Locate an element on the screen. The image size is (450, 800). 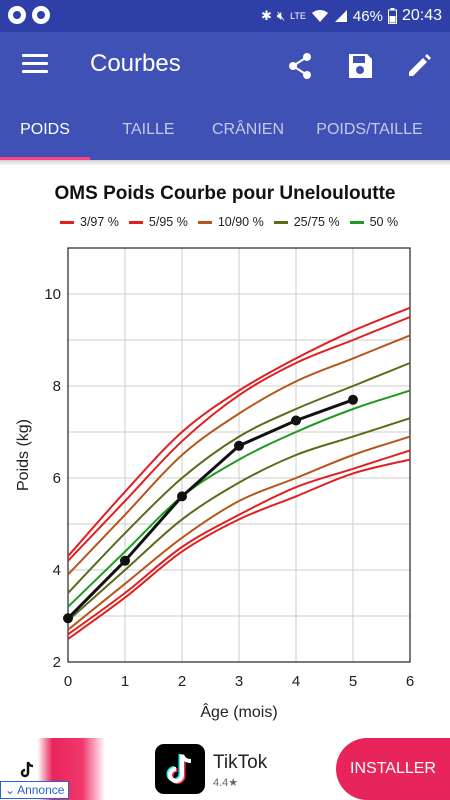
tab-poids-taille: POIDS/TAILLE is located at coordinates (369, 129).